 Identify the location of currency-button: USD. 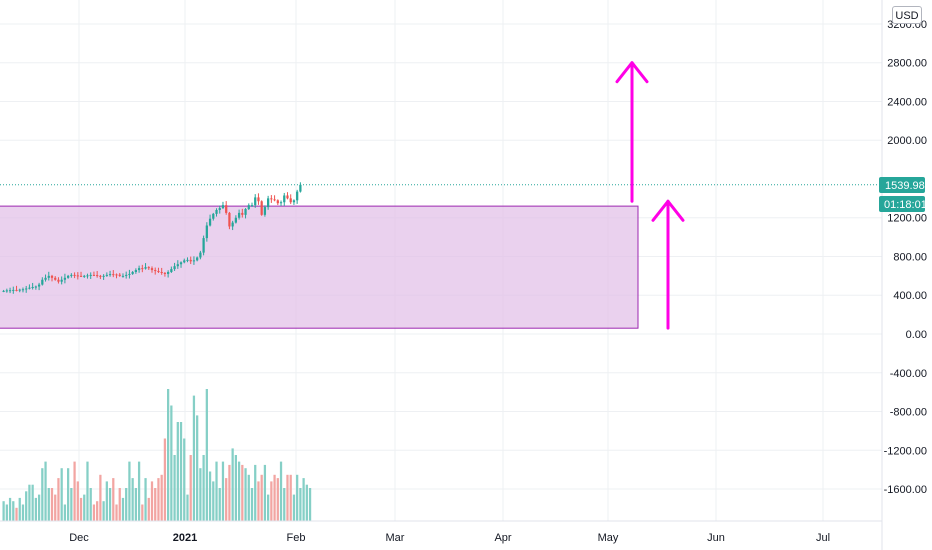
(907, 15).